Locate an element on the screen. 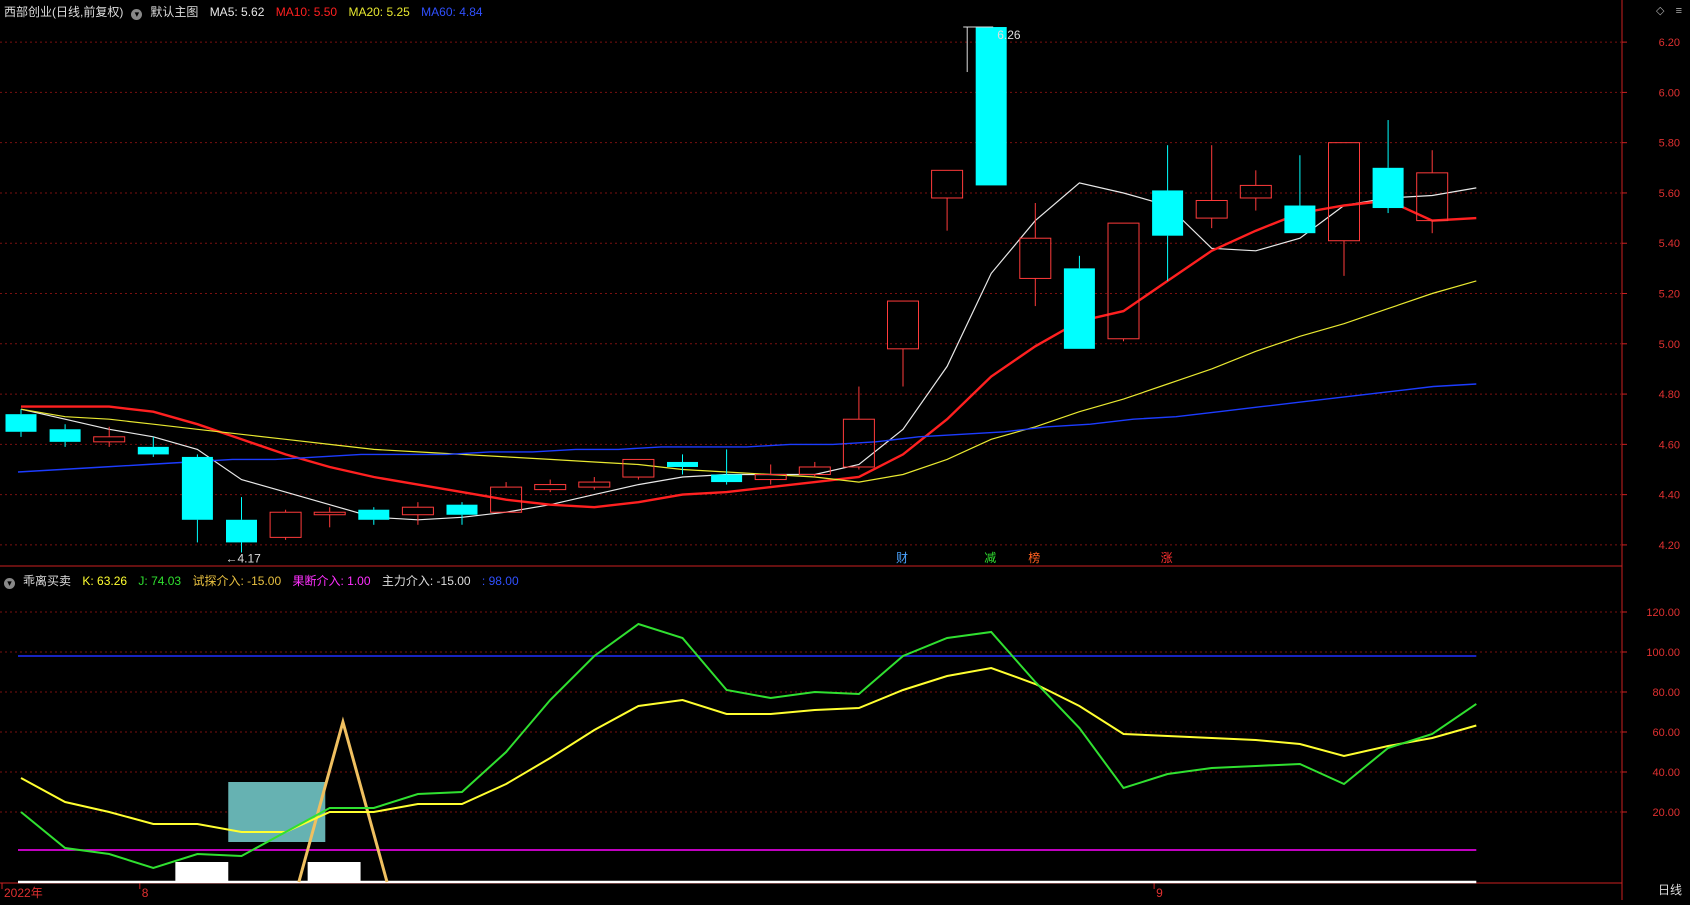 The image size is (1690, 905). event-flag-财: 财 is located at coordinates (902, 558).